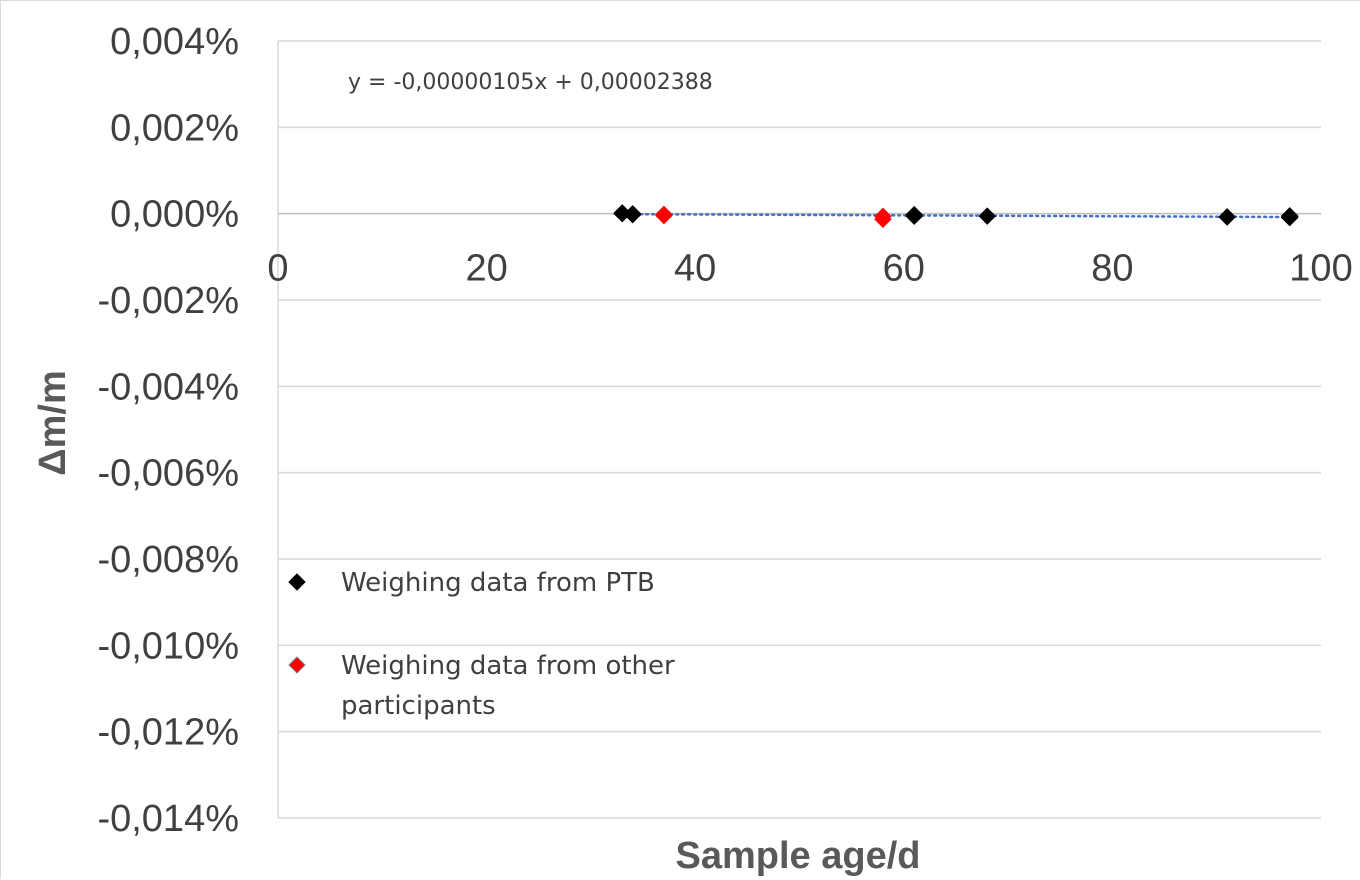 This screenshot has width=1360, height=880. Describe the element at coordinates (1112, 269) in the screenshot. I see `x-tick-label: 80` at that location.